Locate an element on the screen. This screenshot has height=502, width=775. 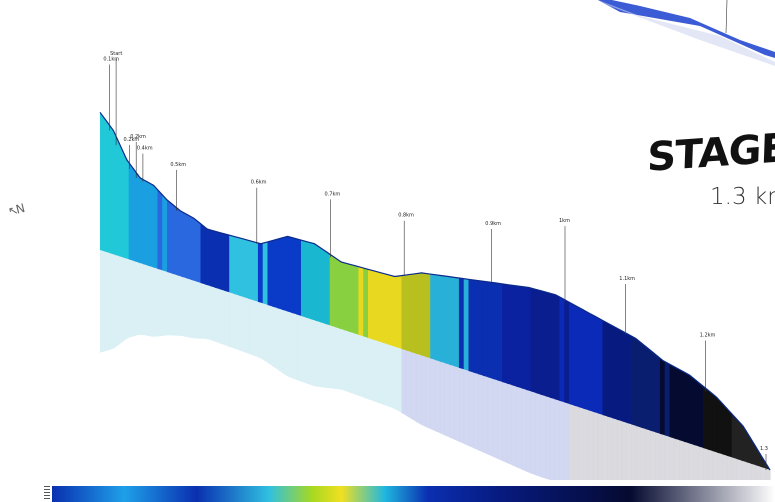
marker-label: 1.3 is located at coordinates (764, 449).